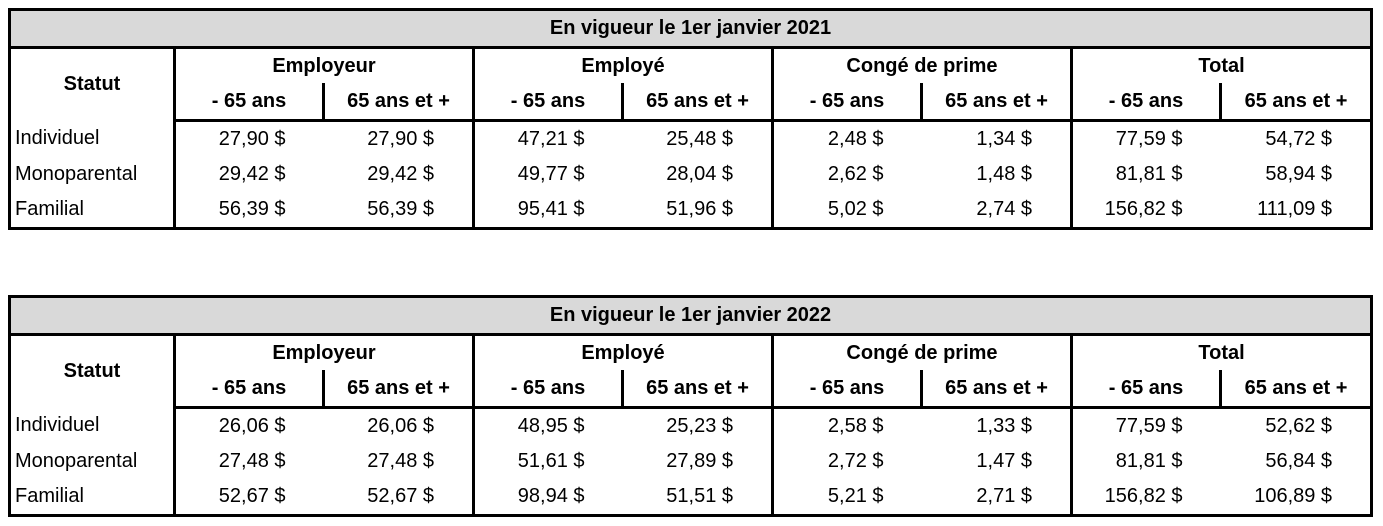  Describe the element at coordinates (1299, 461) in the screenshot. I see `table-cell: 56,84 $` at that location.